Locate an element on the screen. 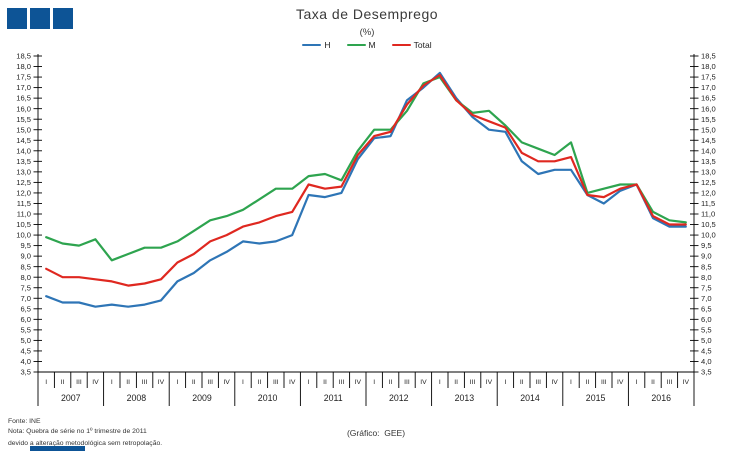 The width and height of the screenshot is (734, 451). svg-text: 8,5 is located at coordinates (25, 266).